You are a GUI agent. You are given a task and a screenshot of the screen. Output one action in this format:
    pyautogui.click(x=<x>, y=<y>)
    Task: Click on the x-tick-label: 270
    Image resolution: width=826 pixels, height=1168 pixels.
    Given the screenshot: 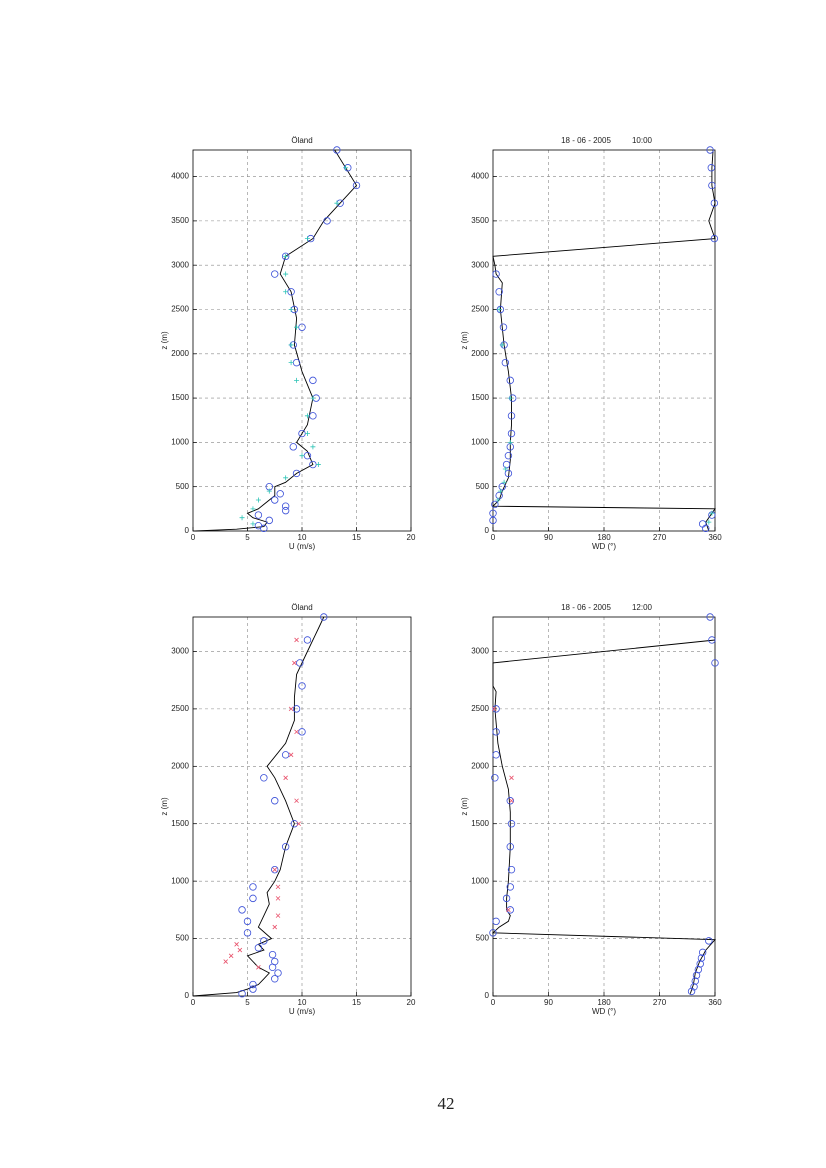 What is the action you would take?
    pyautogui.click(x=660, y=537)
    